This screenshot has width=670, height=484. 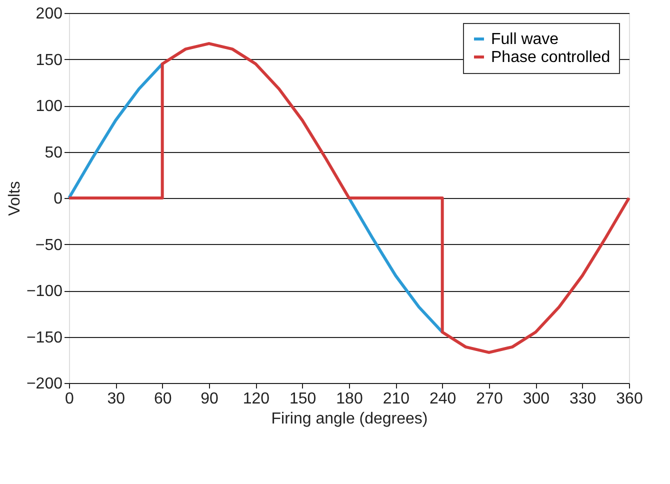 What do you see at coordinates (489, 399) in the screenshot?
I see `x-tick-label: 270` at bounding box center [489, 399].